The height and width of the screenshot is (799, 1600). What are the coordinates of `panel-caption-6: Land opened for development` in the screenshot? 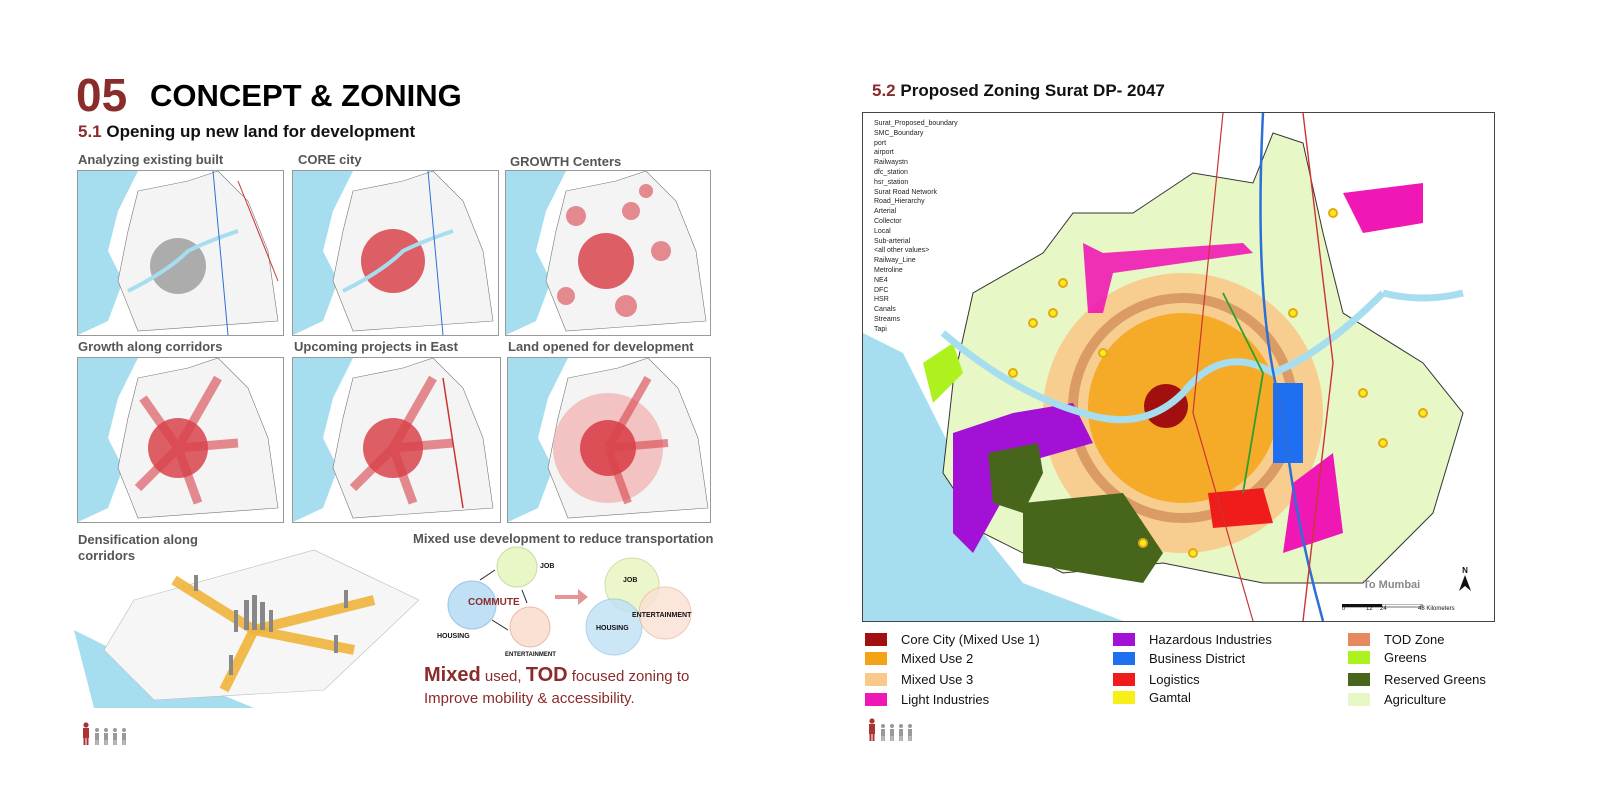 It's located at (601, 346).